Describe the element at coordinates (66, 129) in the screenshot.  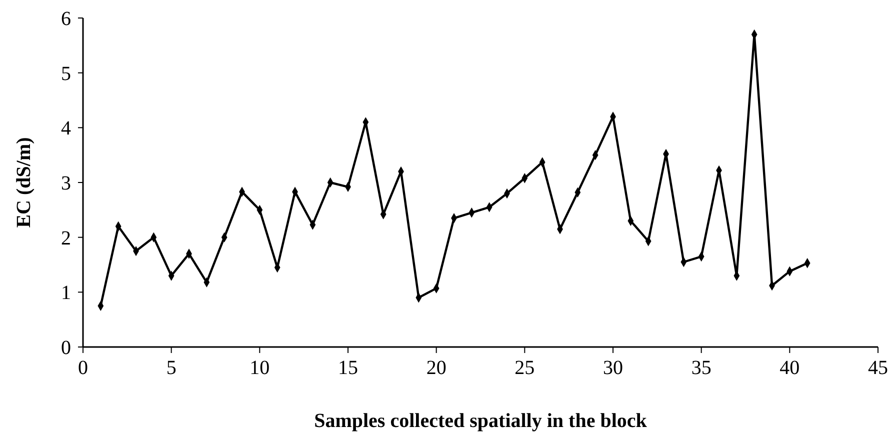
I see `y-tick-label: 4` at that location.